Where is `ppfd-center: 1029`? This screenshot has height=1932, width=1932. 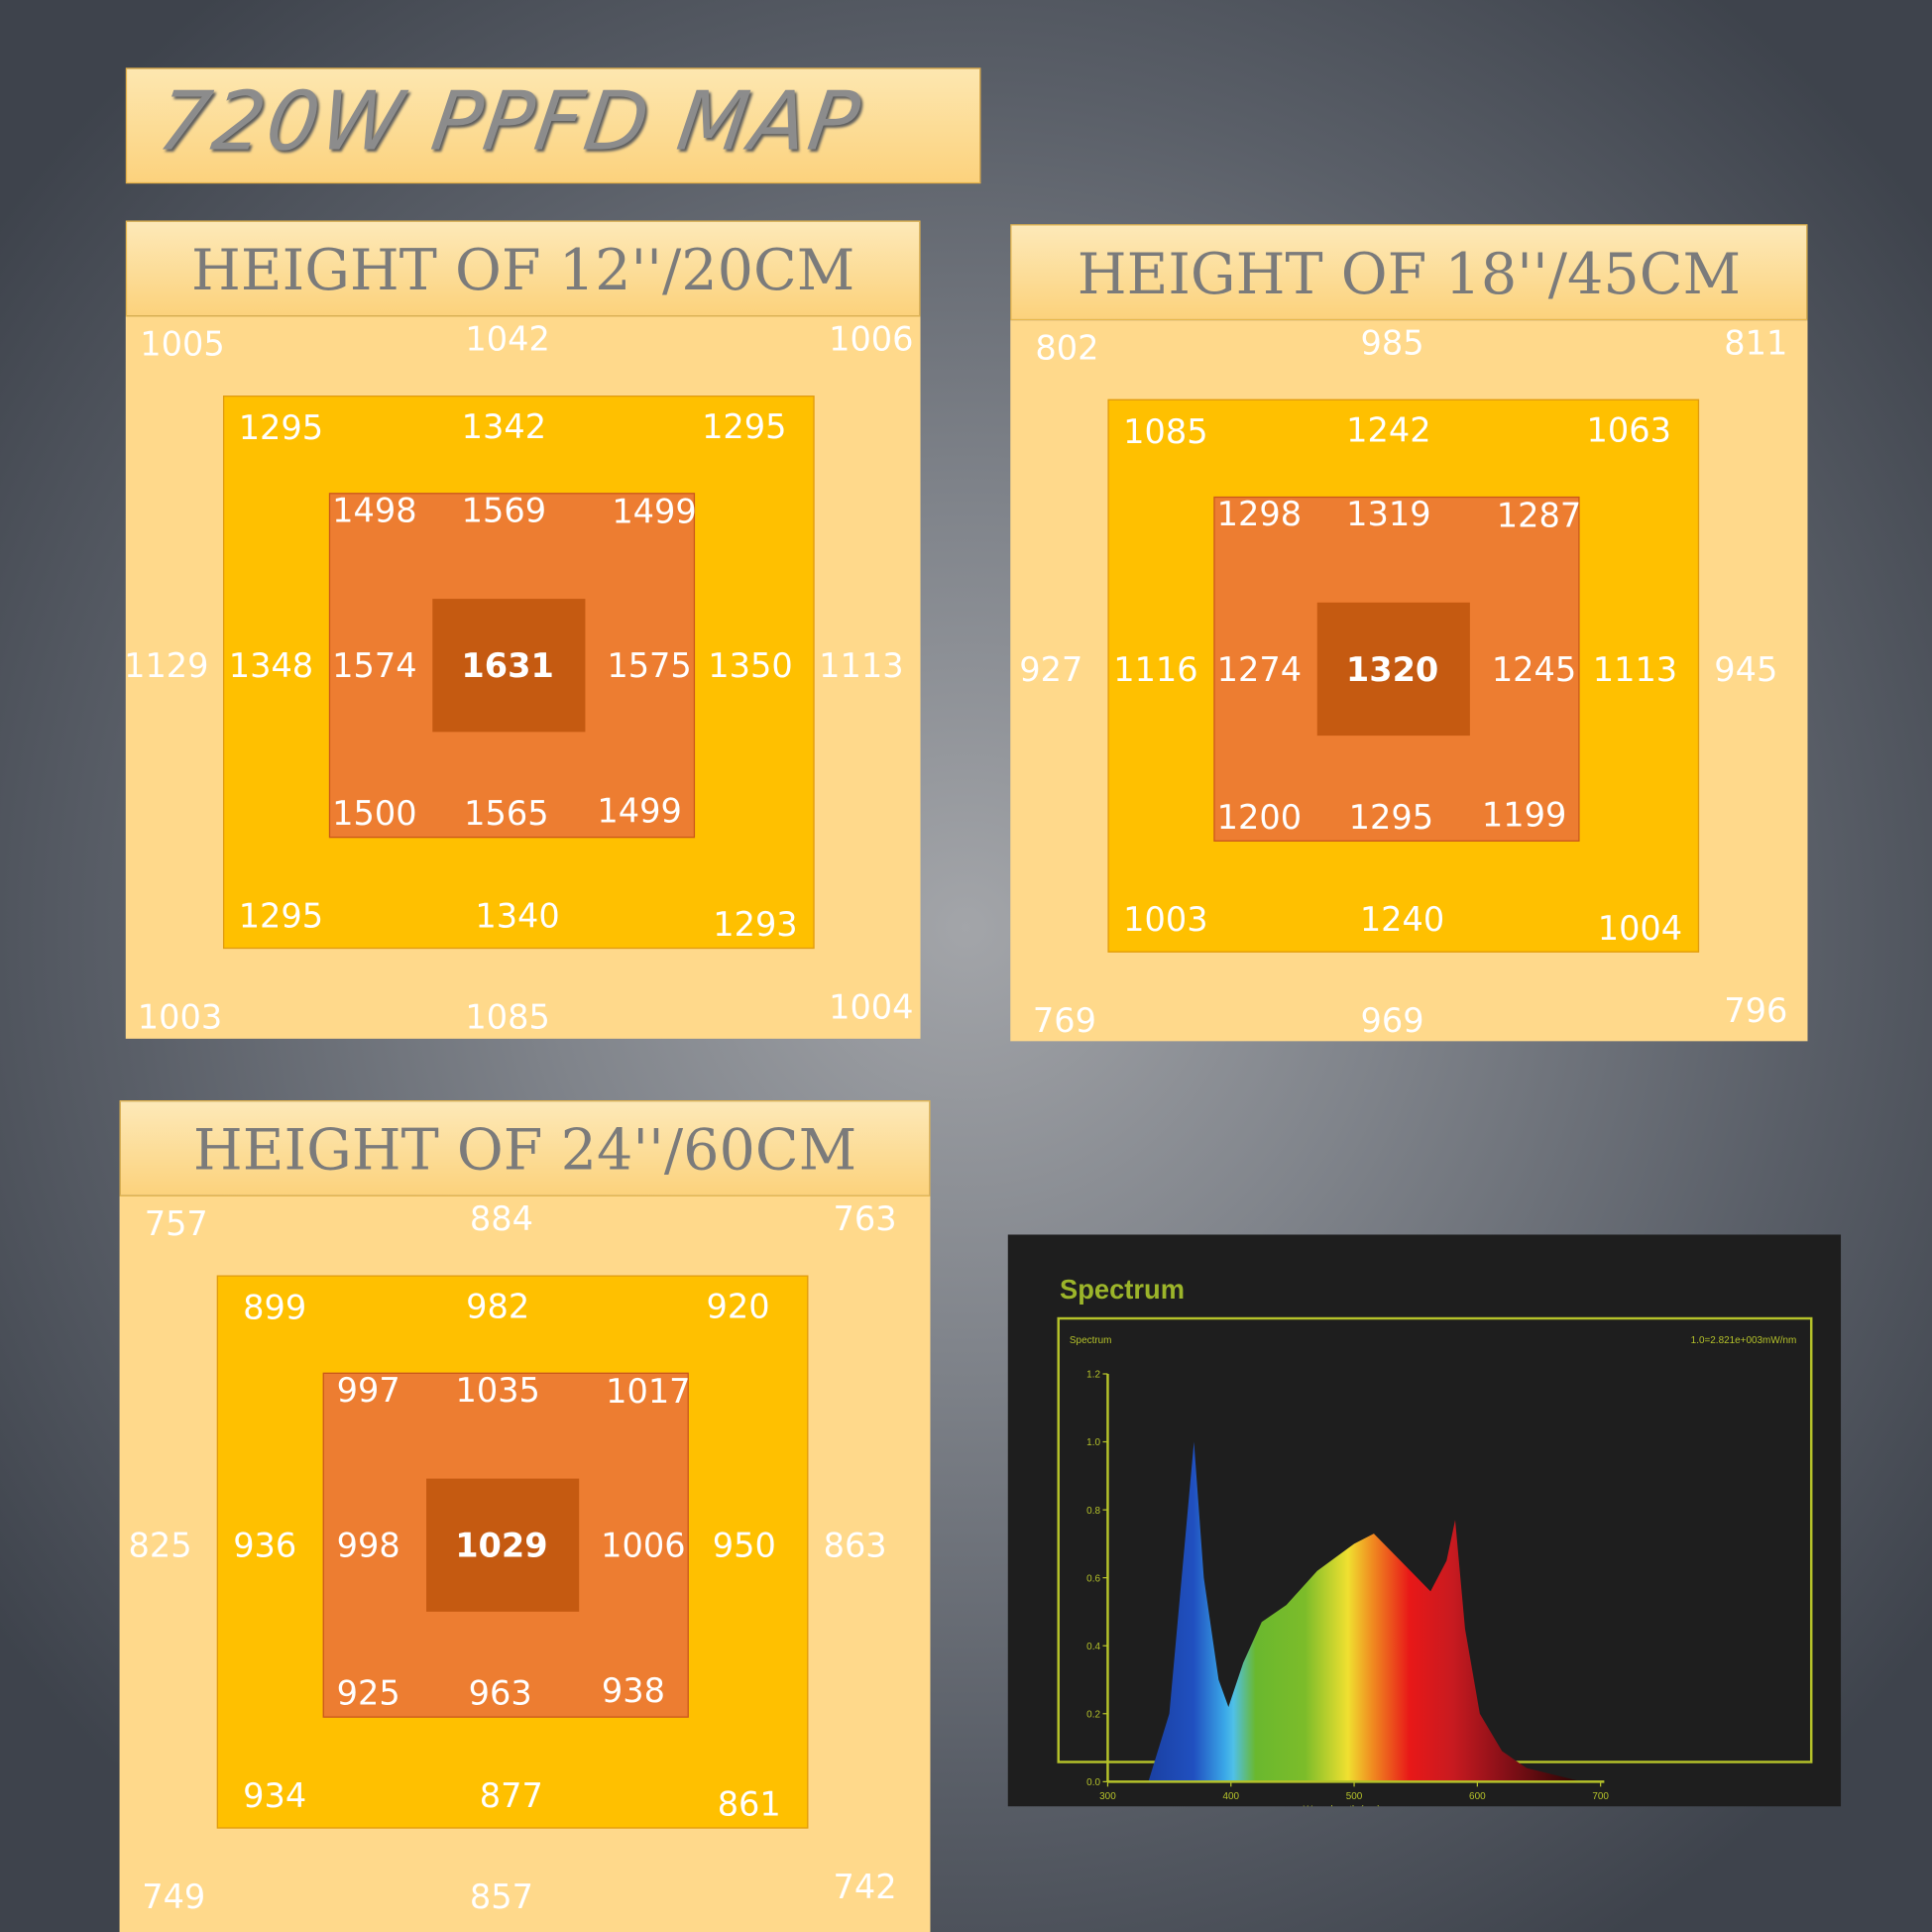 ppfd-center: 1029 is located at coordinates (501, 1546).